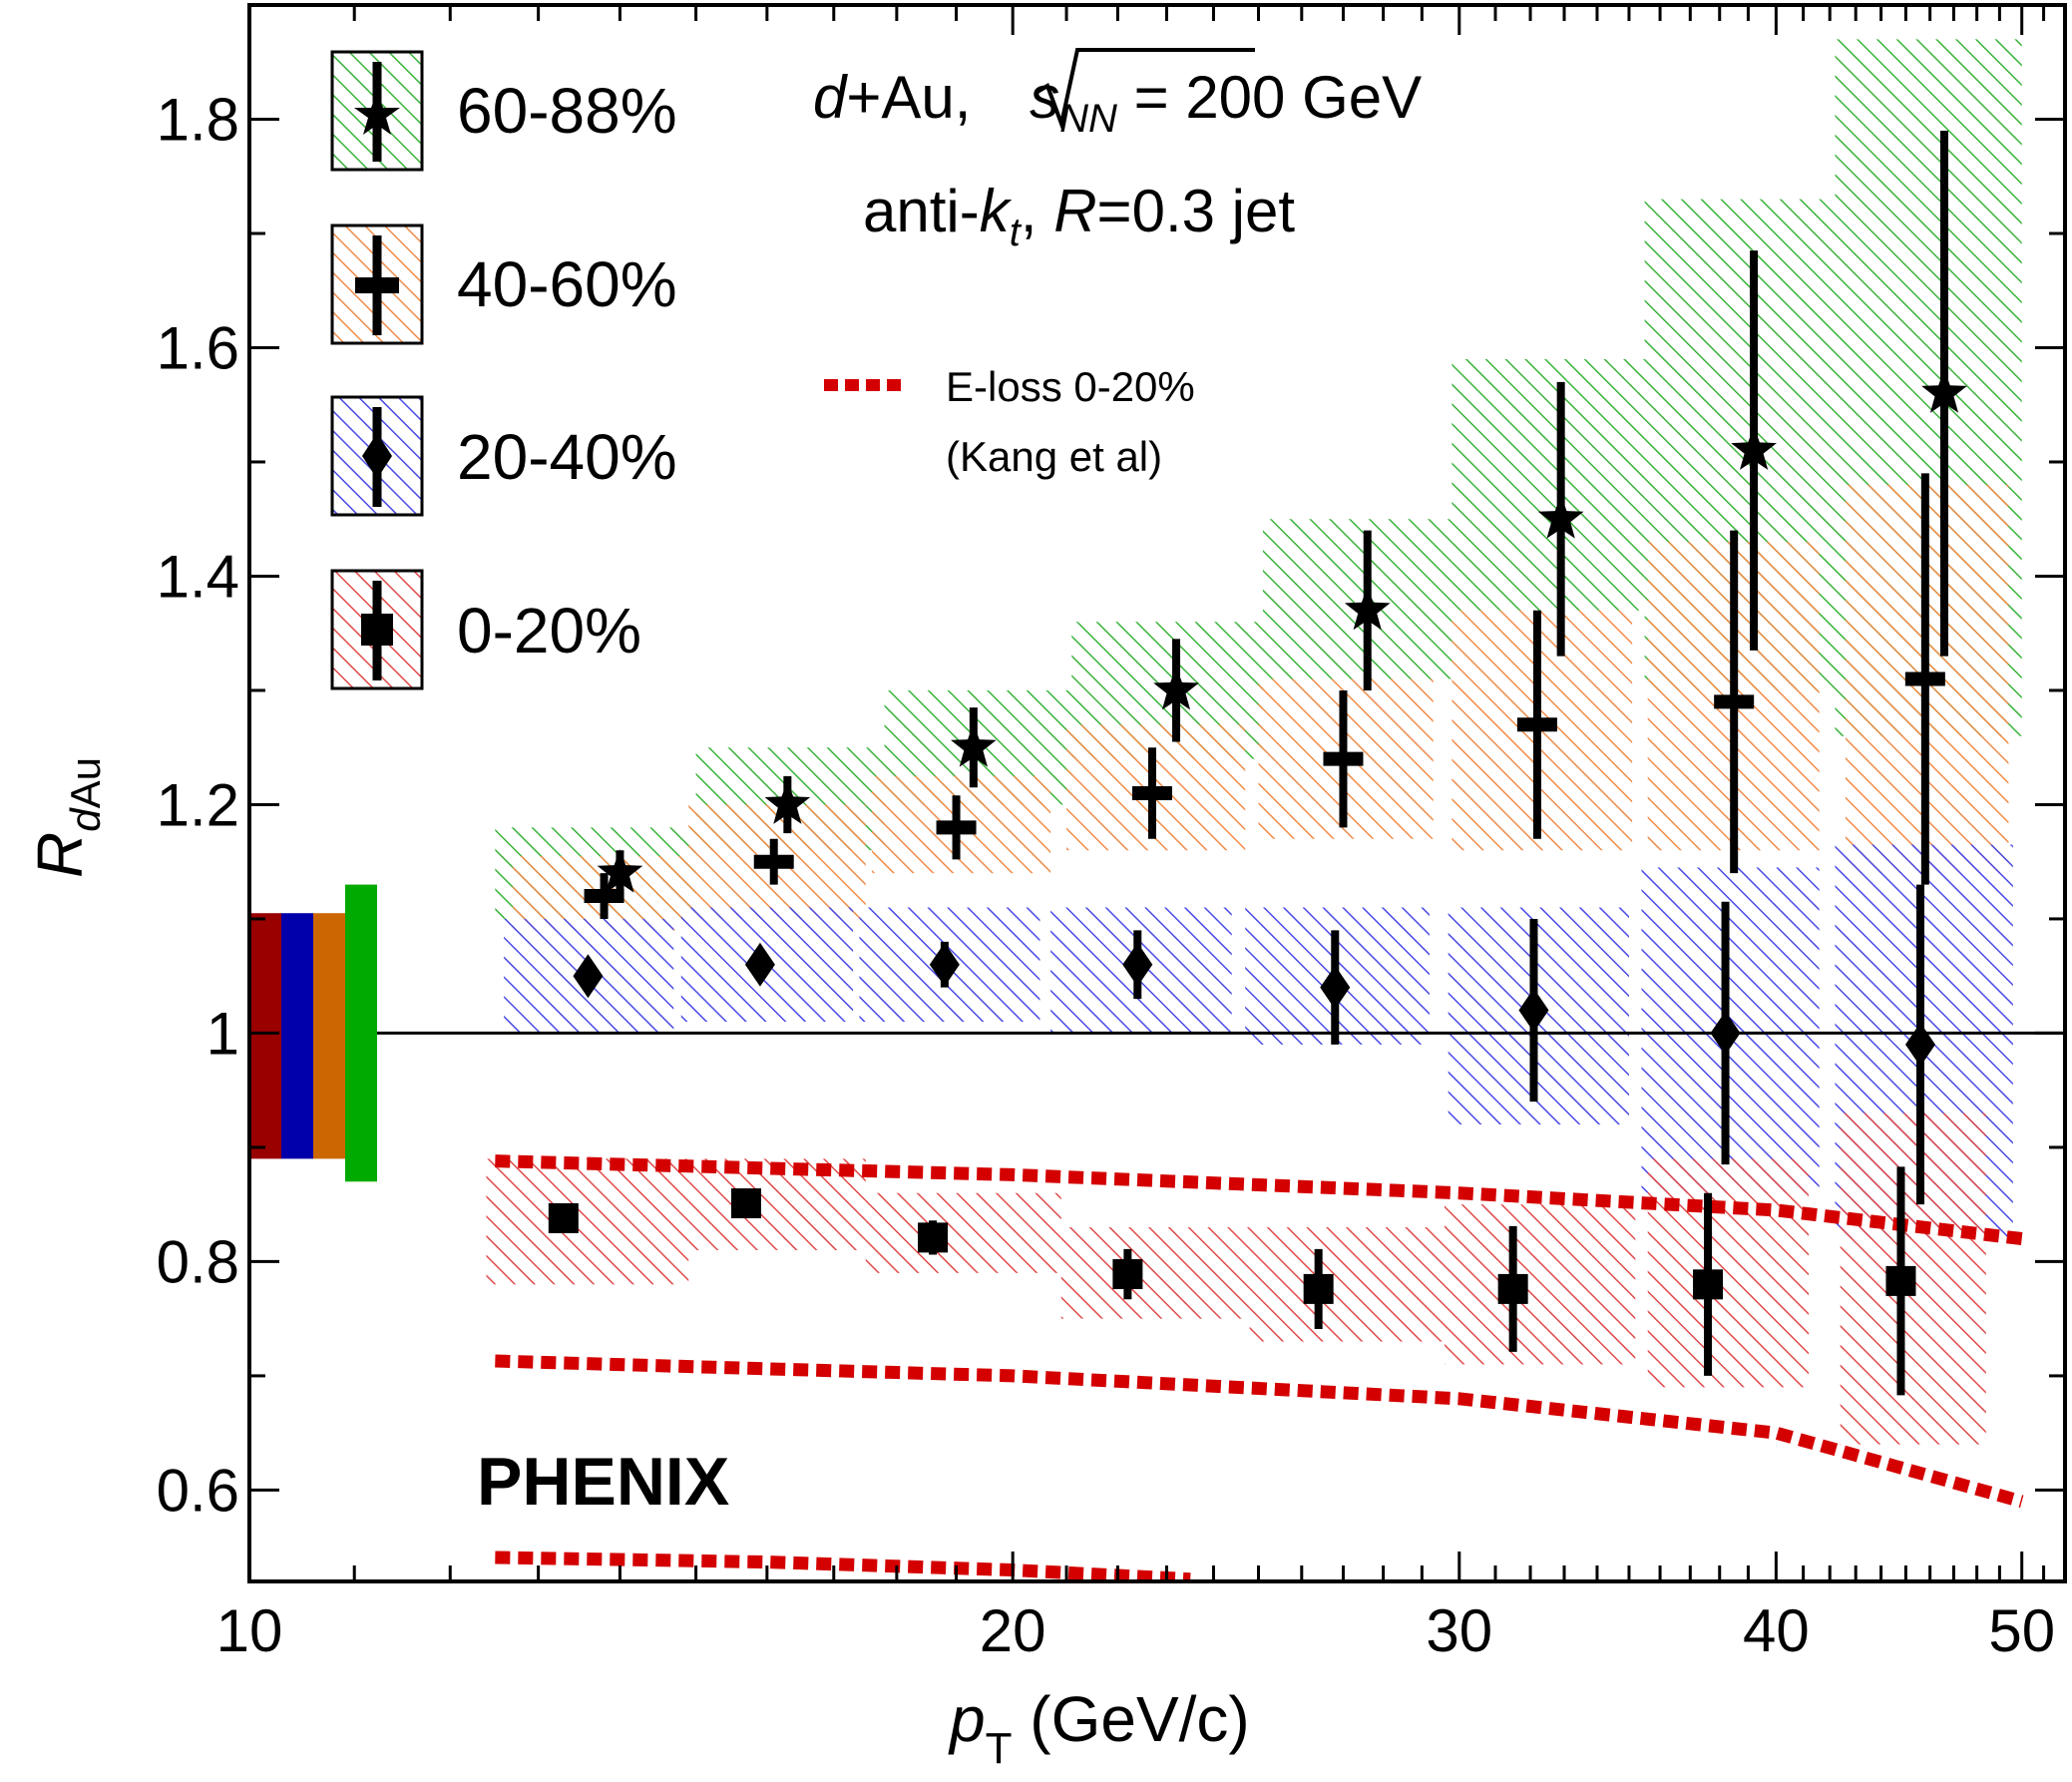 The width and height of the screenshot is (2072, 1782). What do you see at coordinates (223, 1033) in the screenshot?
I see `y-tick-label-1: 1` at bounding box center [223, 1033].